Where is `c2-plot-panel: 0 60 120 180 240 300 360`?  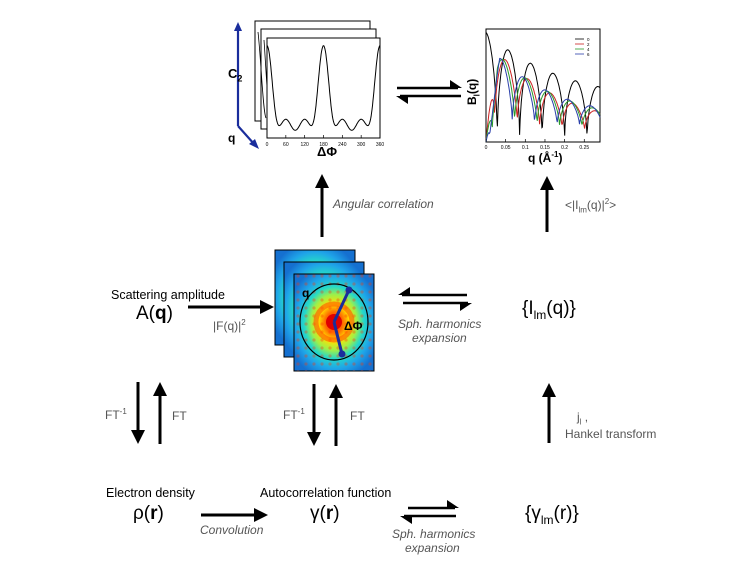
c2-plot-panel: 0 60 120 180 240 300 360 is located at coordinates (309, 84).